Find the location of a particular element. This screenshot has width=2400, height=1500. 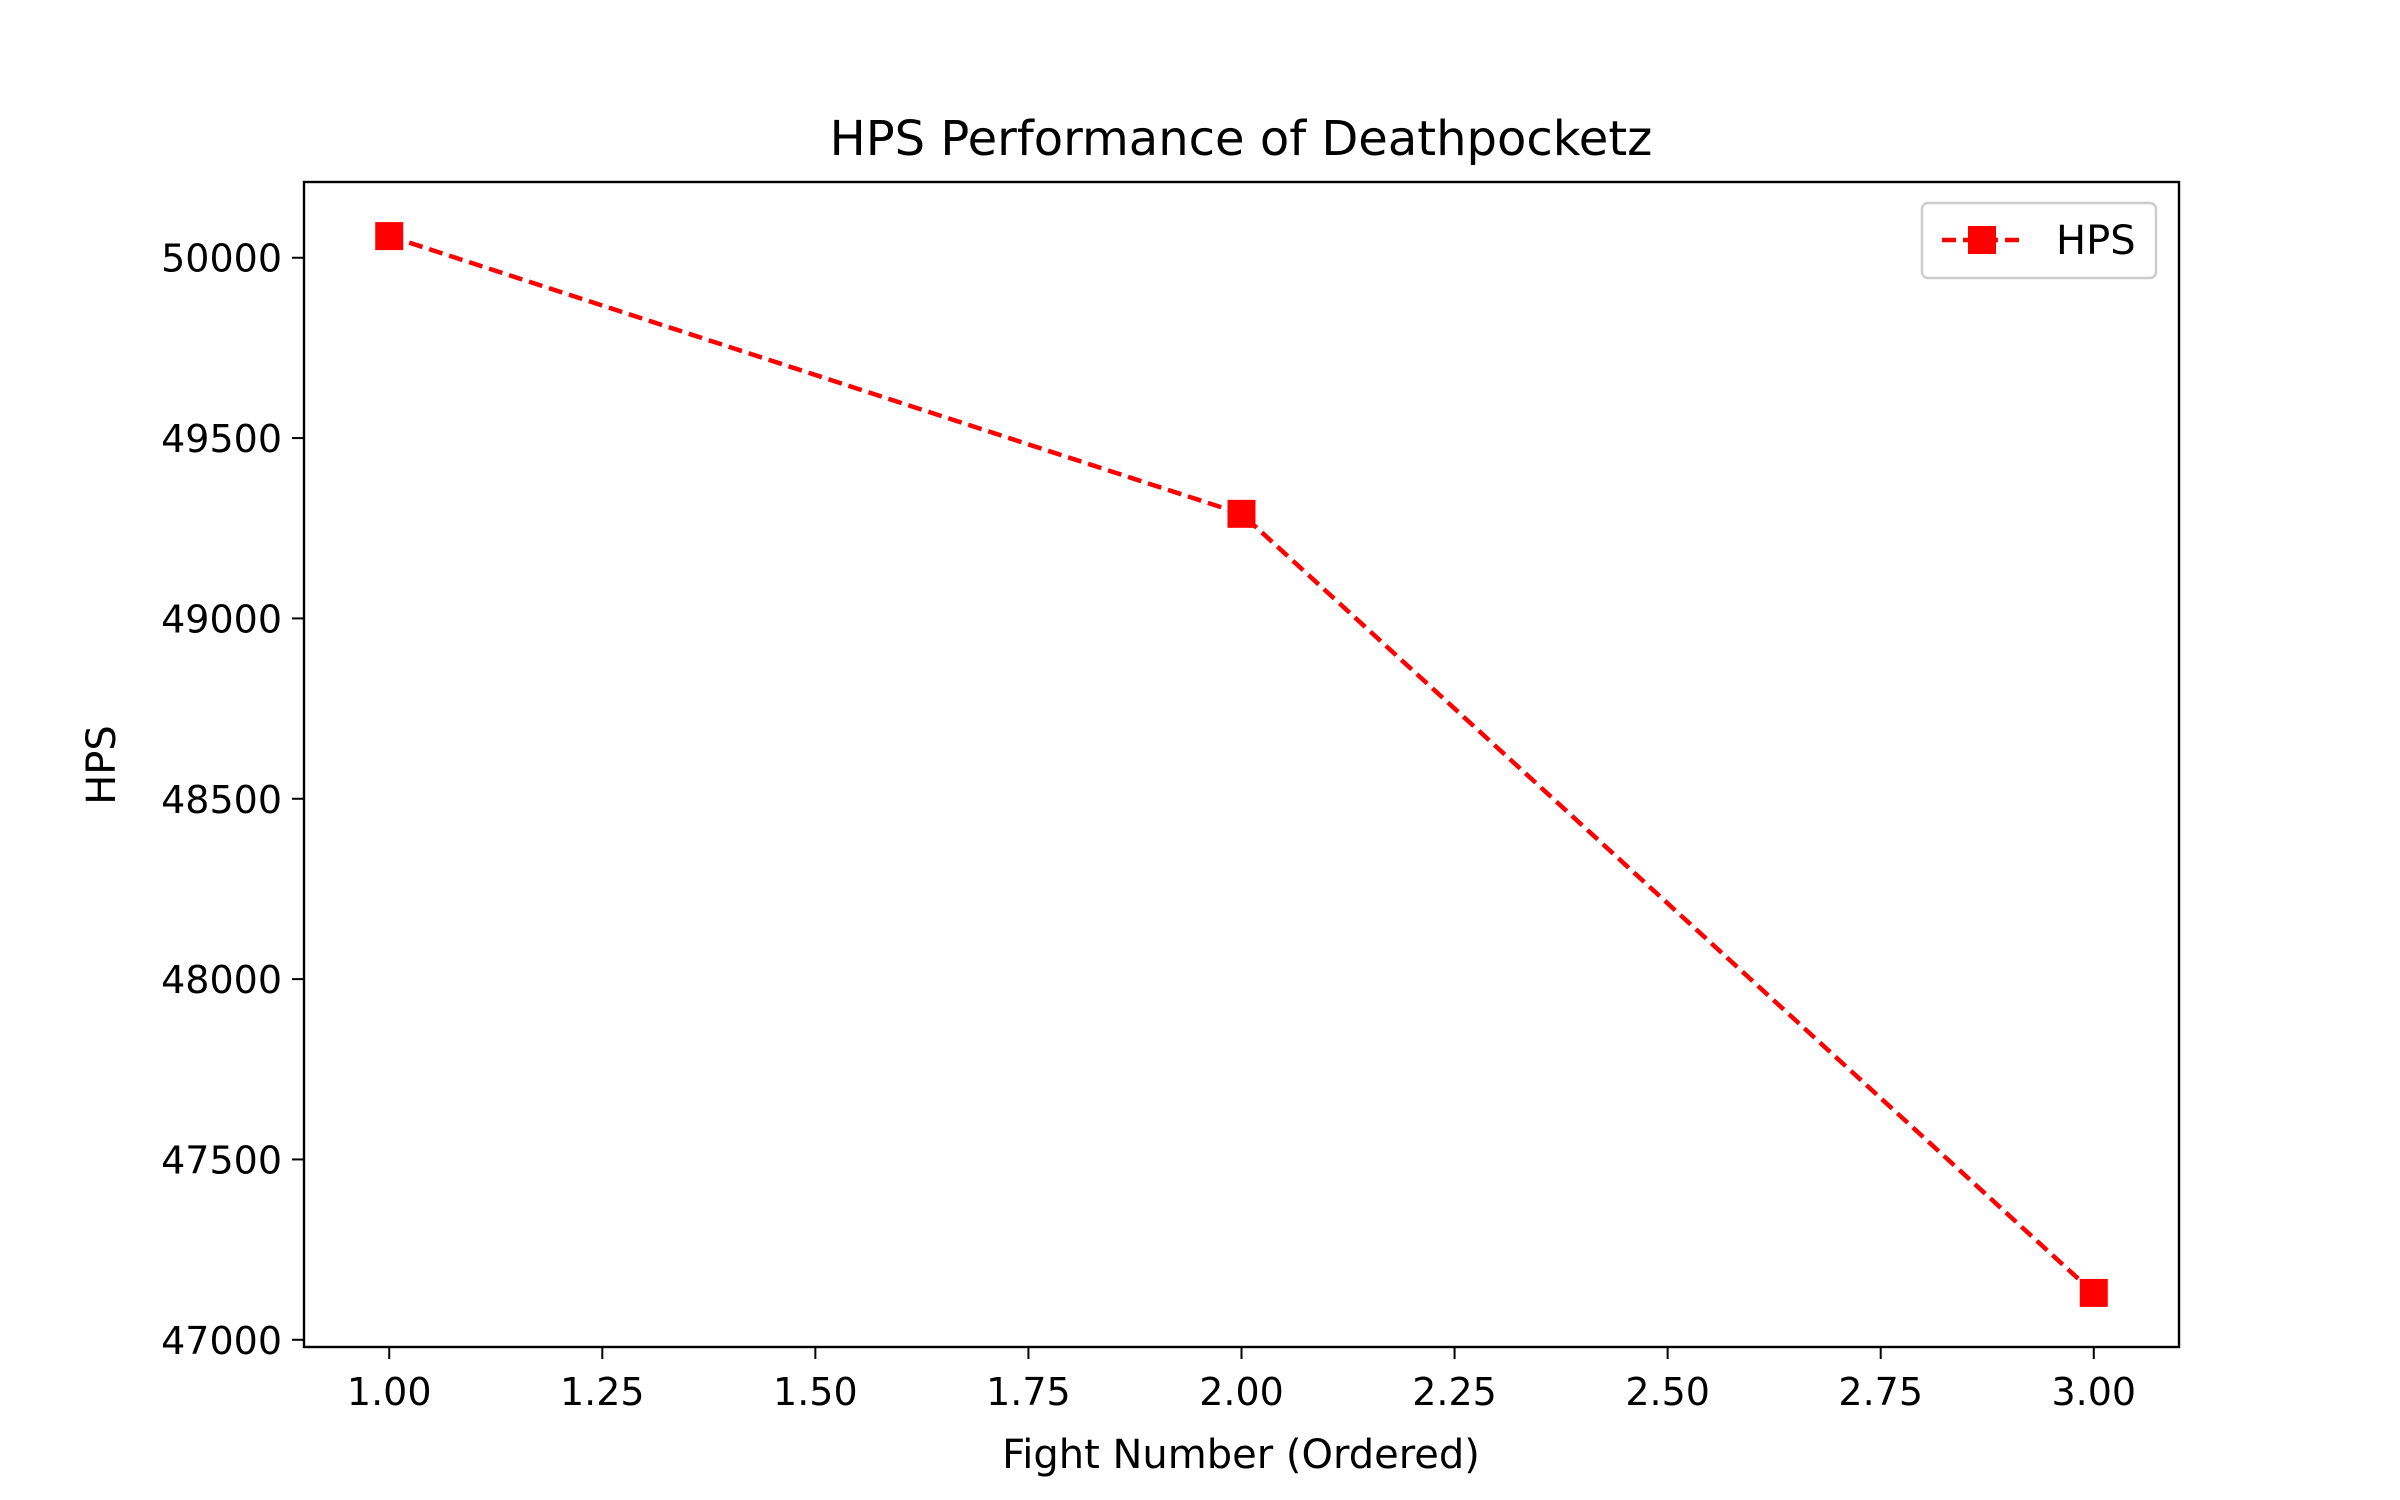

y-tick-label: 49000 is located at coordinates (221, 619).